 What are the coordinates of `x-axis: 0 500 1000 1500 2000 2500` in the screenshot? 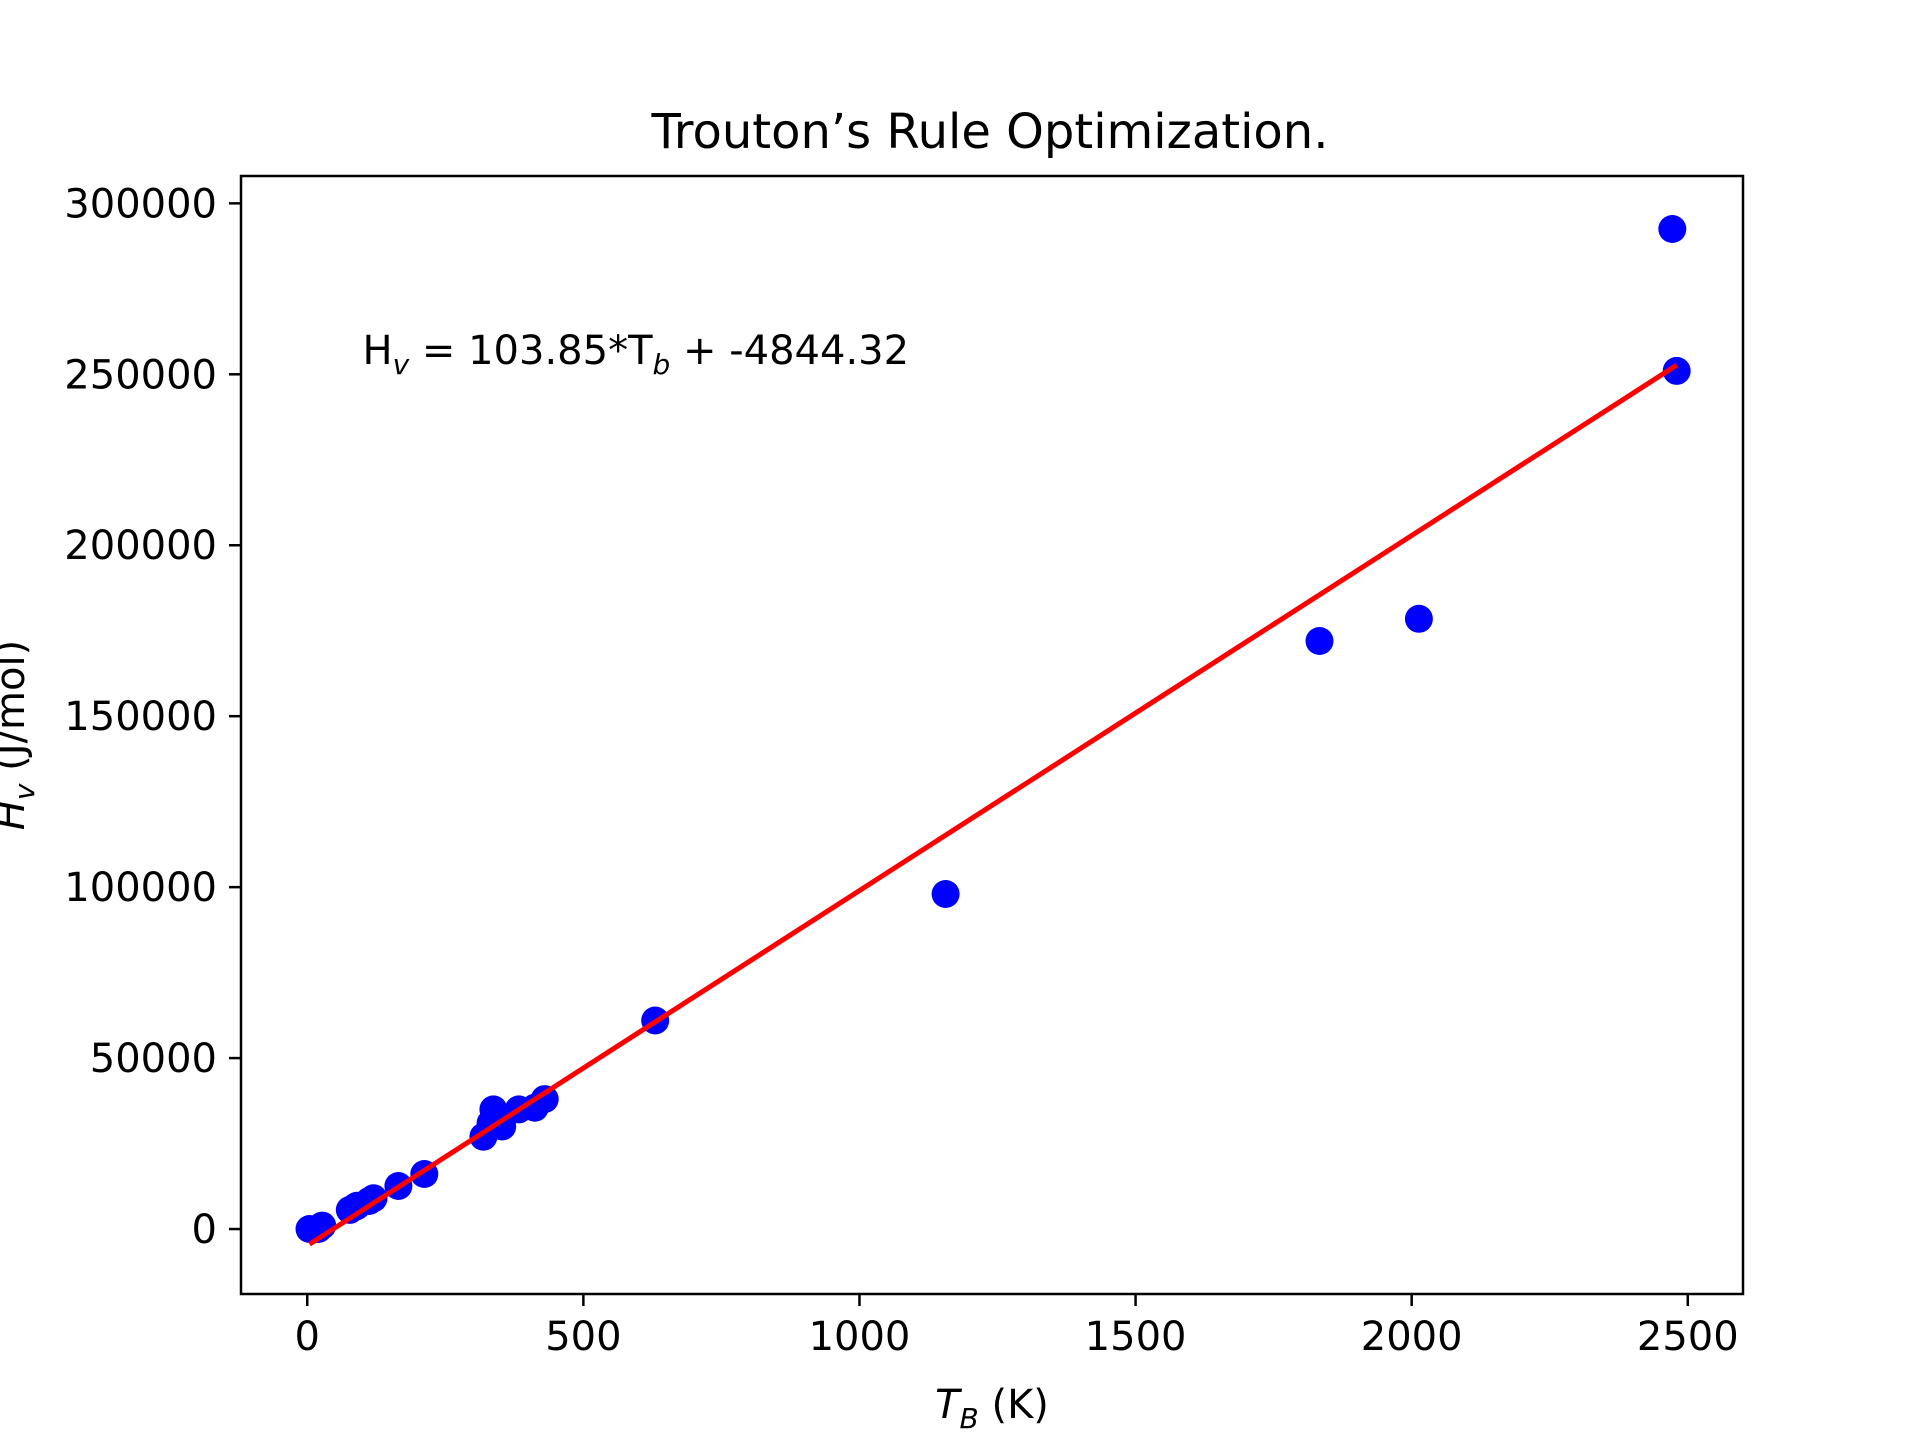 It's located at (1017, 1327).